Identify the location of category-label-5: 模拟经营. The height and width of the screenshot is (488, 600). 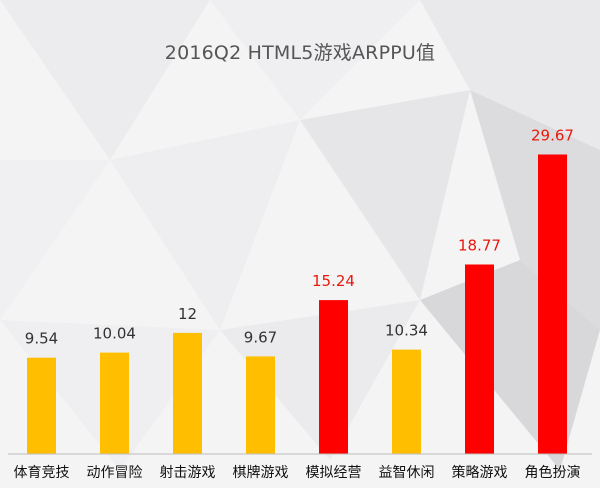
(334, 473).